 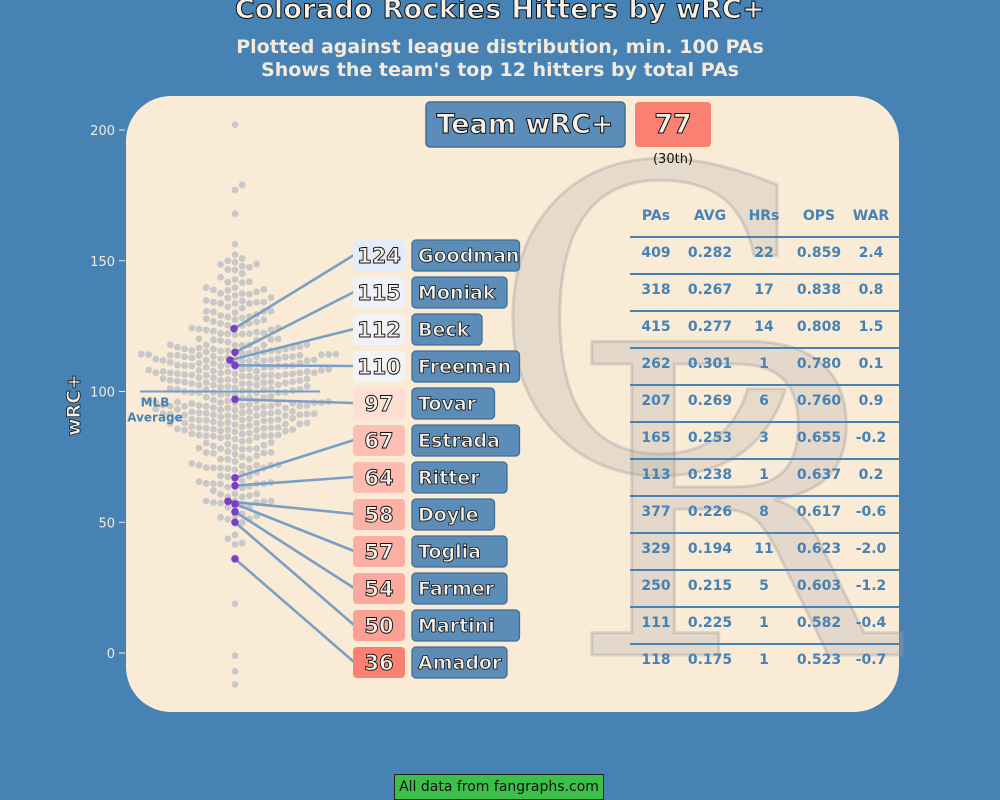 What do you see at coordinates (459, 441) in the screenshot?
I see `player-name: Estrada` at bounding box center [459, 441].